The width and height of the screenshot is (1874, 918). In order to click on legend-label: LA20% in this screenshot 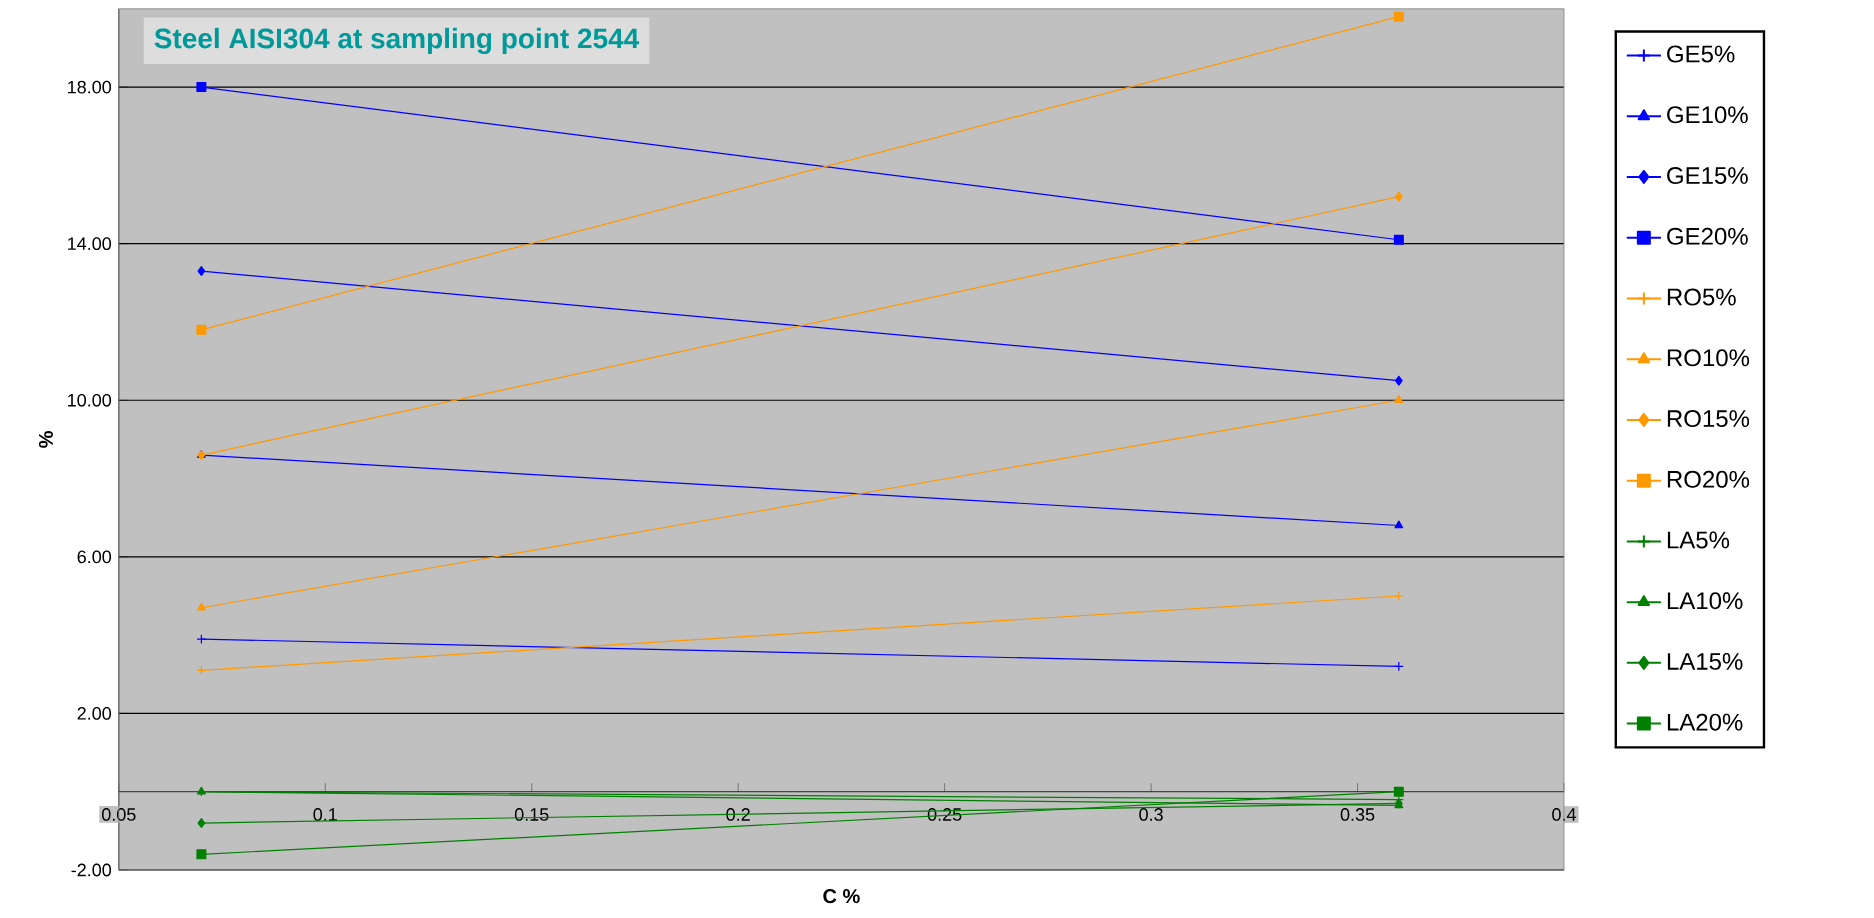, I will do `click(1705, 722)`.